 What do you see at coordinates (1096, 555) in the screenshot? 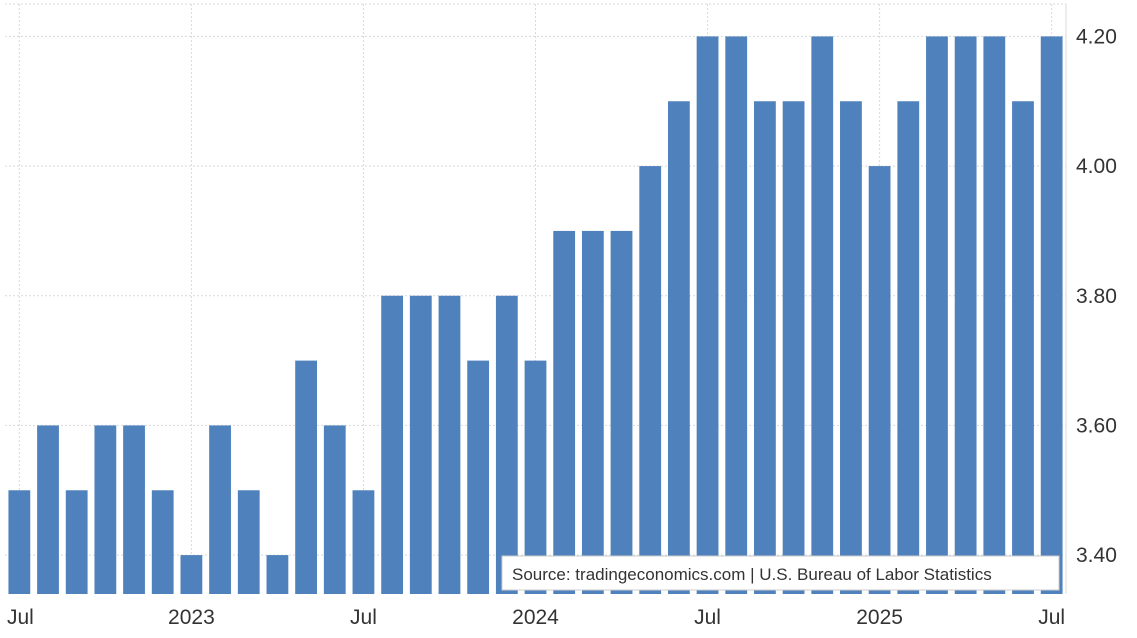
I see `y-tick-label: 3.40` at bounding box center [1096, 555].